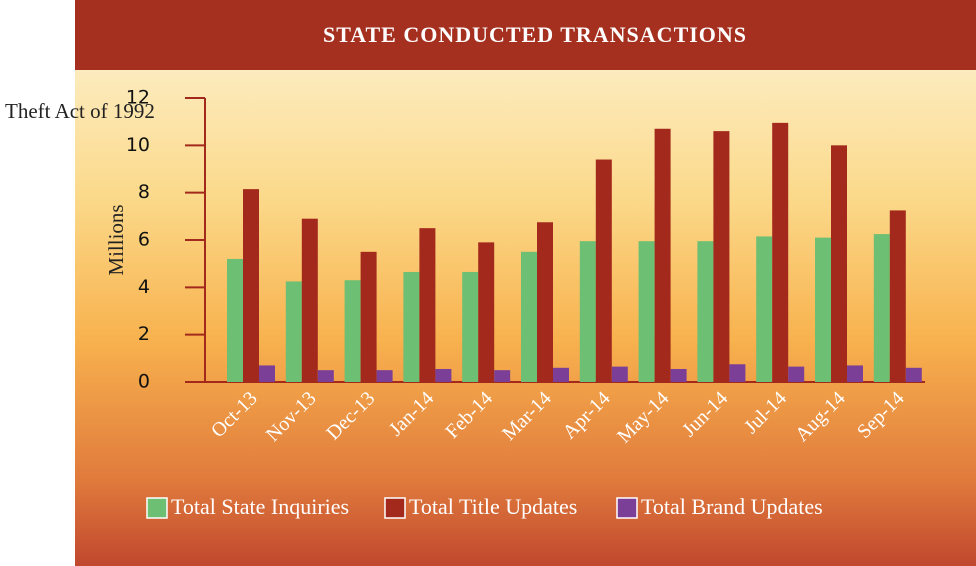 The image size is (976, 566). I want to click on y-tick-label: 4, so click(144, 287).